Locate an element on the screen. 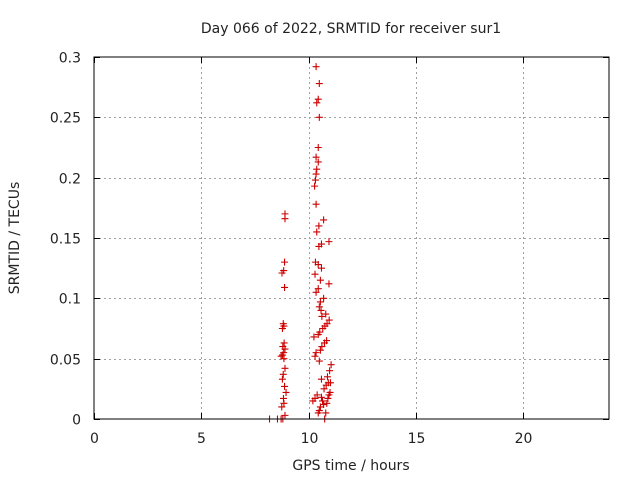 The image size is (640, 480). y-tick-label: 0.15 is located at coordinates (65, 240).